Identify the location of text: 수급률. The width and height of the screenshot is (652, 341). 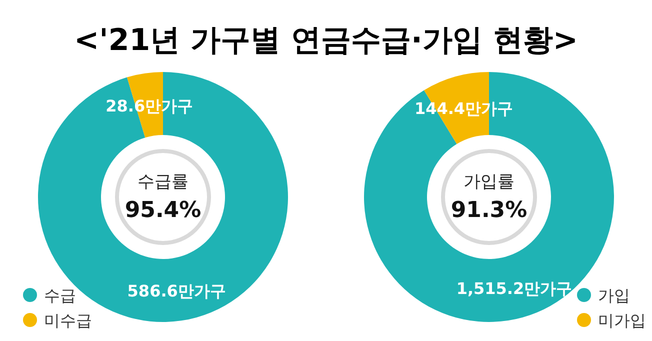
(163, 182).